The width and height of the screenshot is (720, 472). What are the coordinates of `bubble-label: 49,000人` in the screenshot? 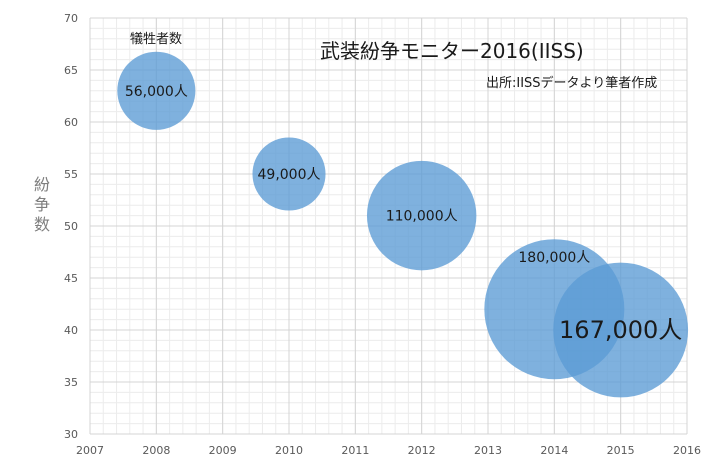 It's located at (289, 175).